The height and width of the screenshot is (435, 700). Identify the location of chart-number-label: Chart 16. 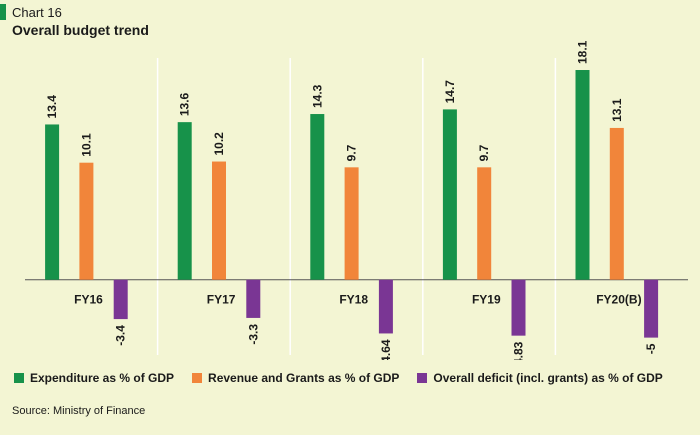
(37, 12).